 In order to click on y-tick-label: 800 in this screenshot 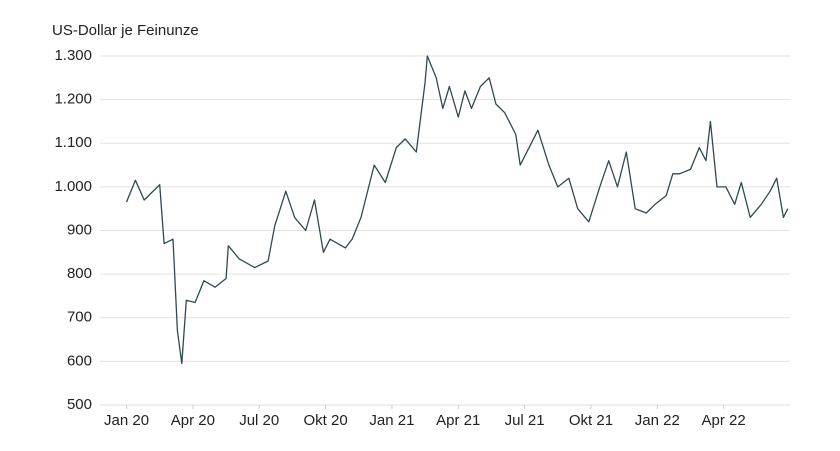, I will do `click(79, 273)`.